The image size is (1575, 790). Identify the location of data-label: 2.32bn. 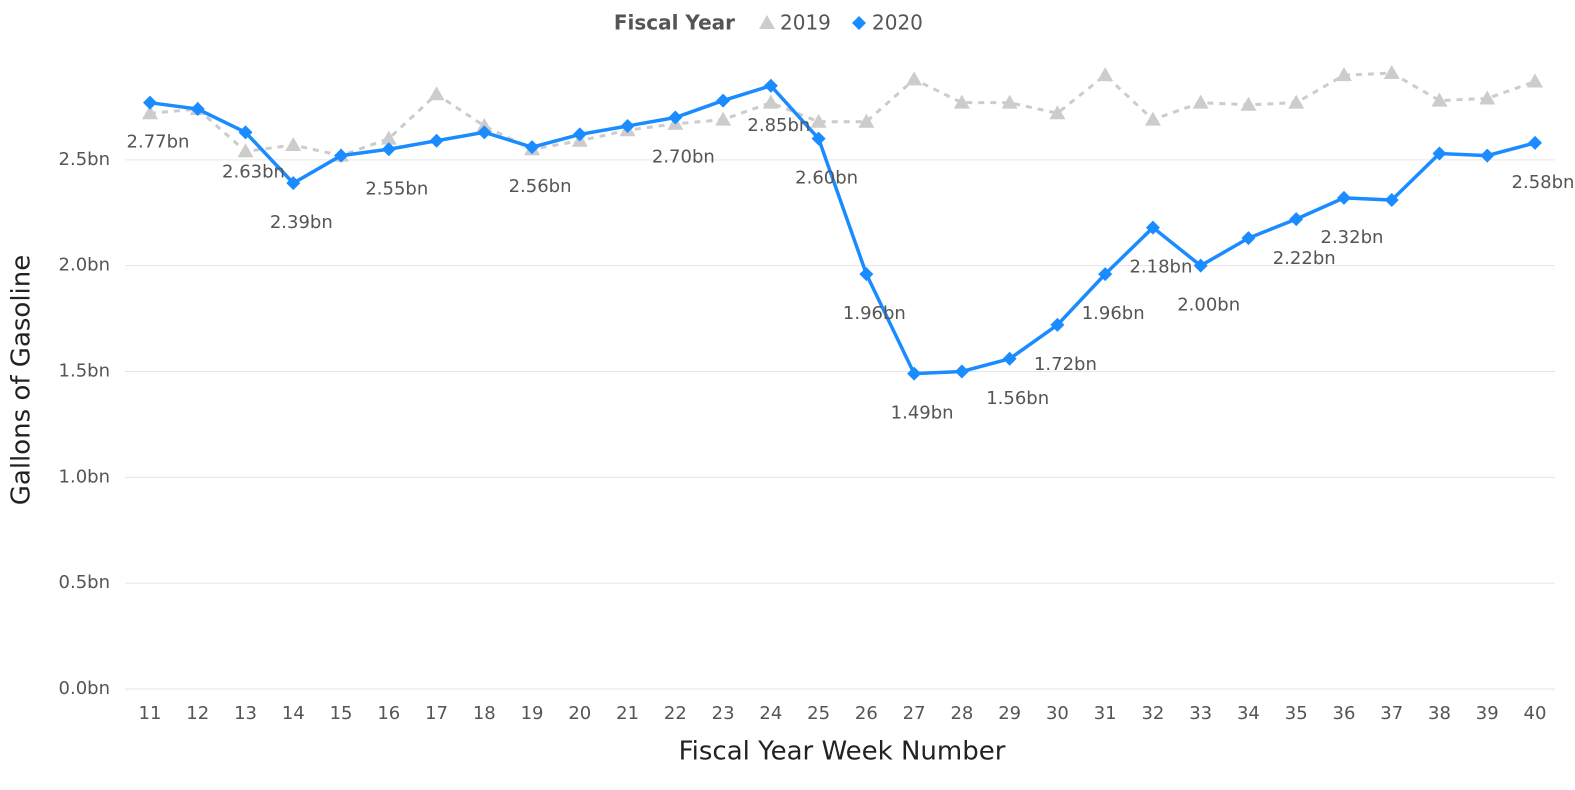
(1352, 237).